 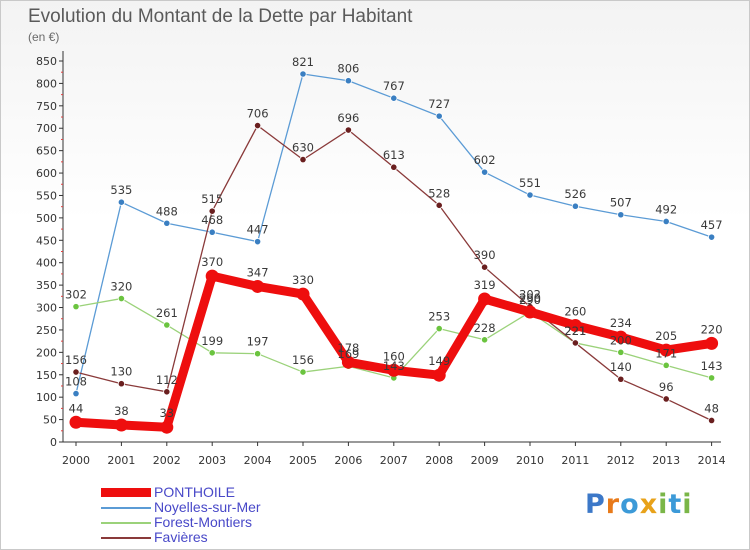 What do you see at coordinates (258, 460) in the screenshot?
I see `x-tick-label: 2004` at bounding box center [258, 460].